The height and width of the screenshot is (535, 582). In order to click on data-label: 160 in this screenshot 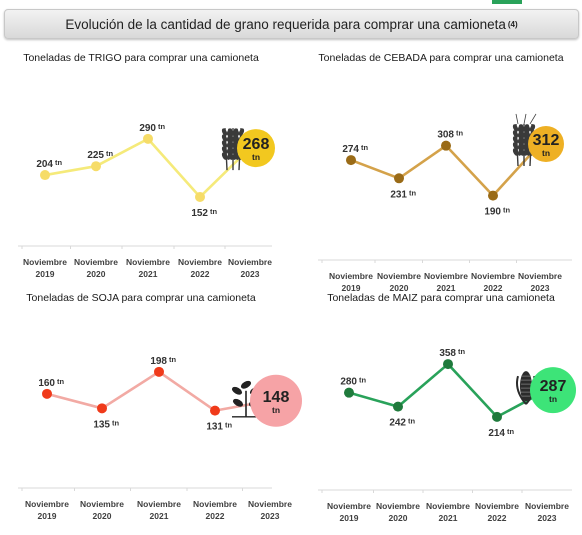, I will do `click(46, 383)`.